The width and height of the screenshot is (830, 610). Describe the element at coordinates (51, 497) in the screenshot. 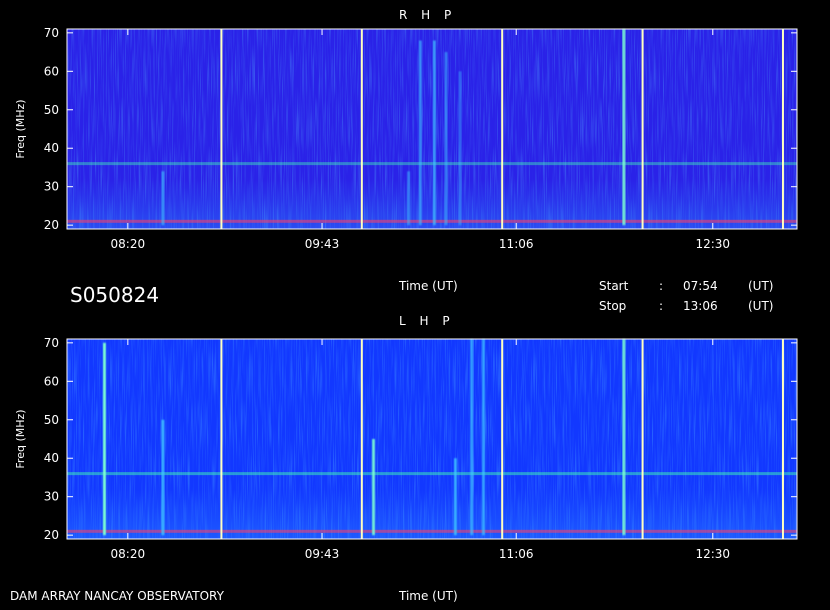

I see `lhp-ytick-label: 30` at that location.